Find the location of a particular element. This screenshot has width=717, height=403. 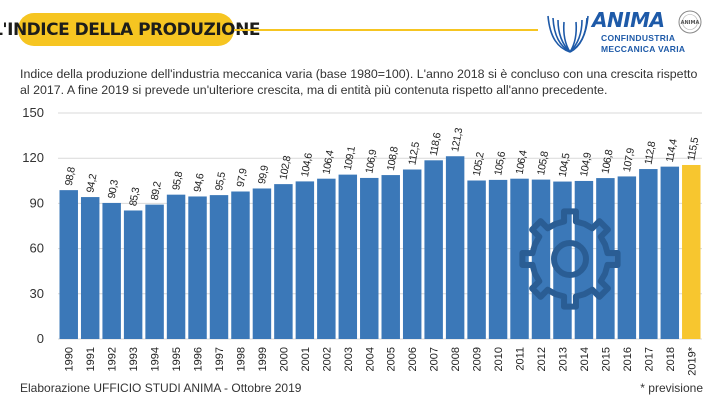

x-tick-label: 2010 is located at coordinates (499, 359).